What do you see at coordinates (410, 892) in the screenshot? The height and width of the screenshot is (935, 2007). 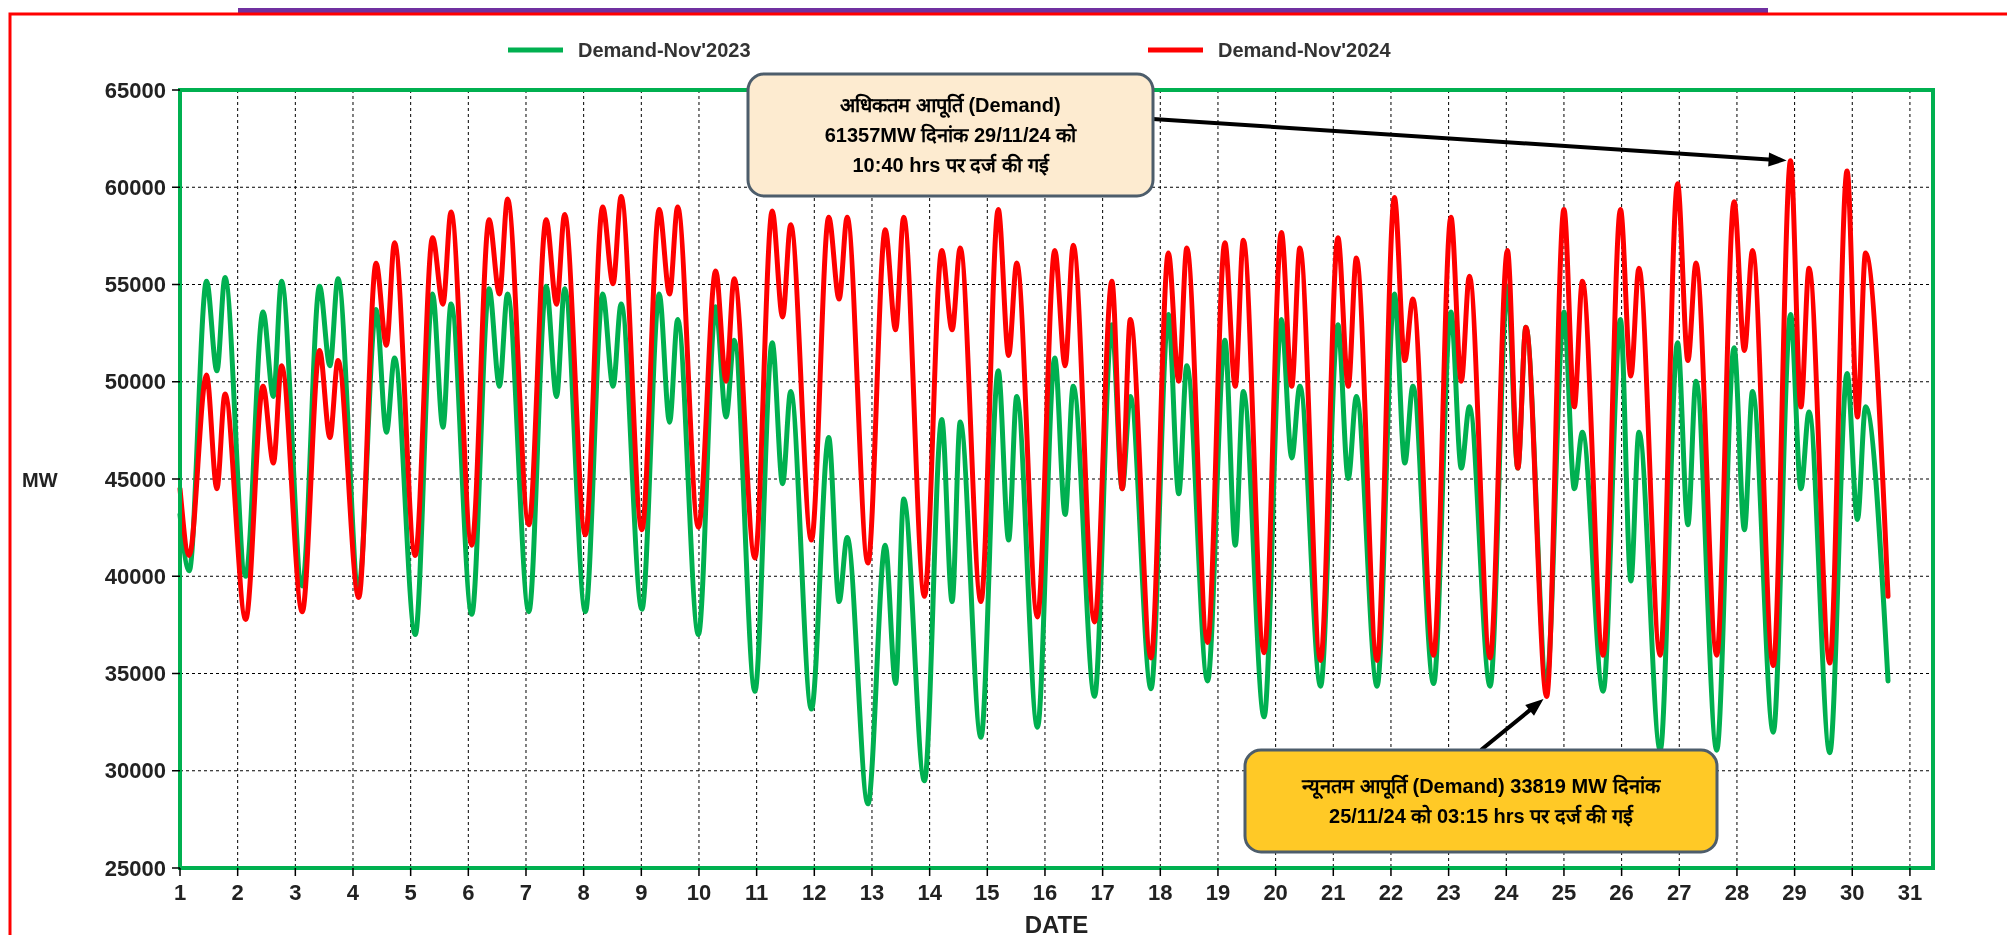 I see `x-tick-label: 5` at bounding box center [410, 892].